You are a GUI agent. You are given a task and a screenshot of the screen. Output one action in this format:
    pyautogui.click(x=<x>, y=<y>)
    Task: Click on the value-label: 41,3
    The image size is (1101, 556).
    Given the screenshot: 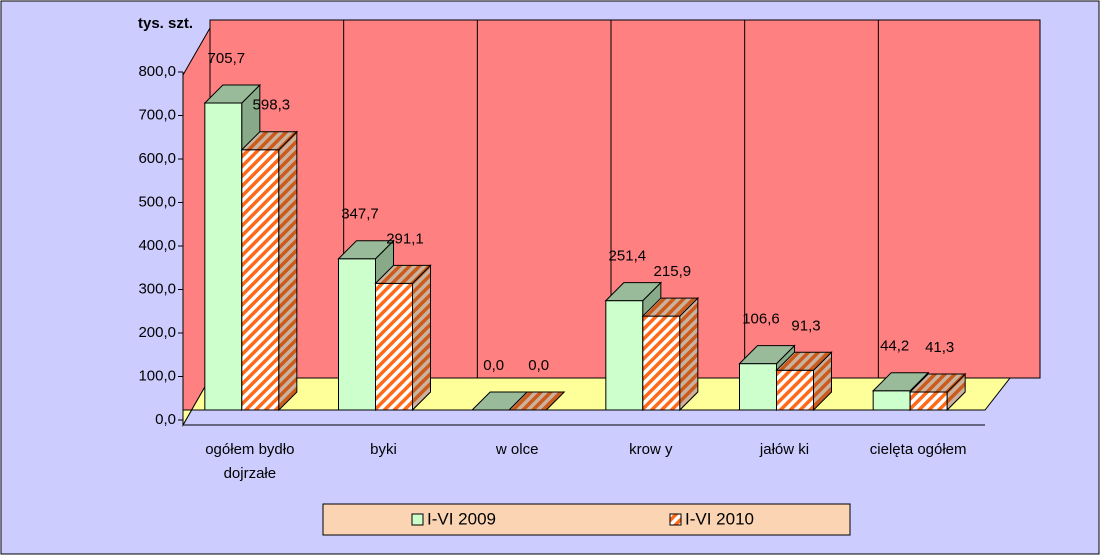 What is the action you would take?
    pyautogui.click(x=939, y=347)
    